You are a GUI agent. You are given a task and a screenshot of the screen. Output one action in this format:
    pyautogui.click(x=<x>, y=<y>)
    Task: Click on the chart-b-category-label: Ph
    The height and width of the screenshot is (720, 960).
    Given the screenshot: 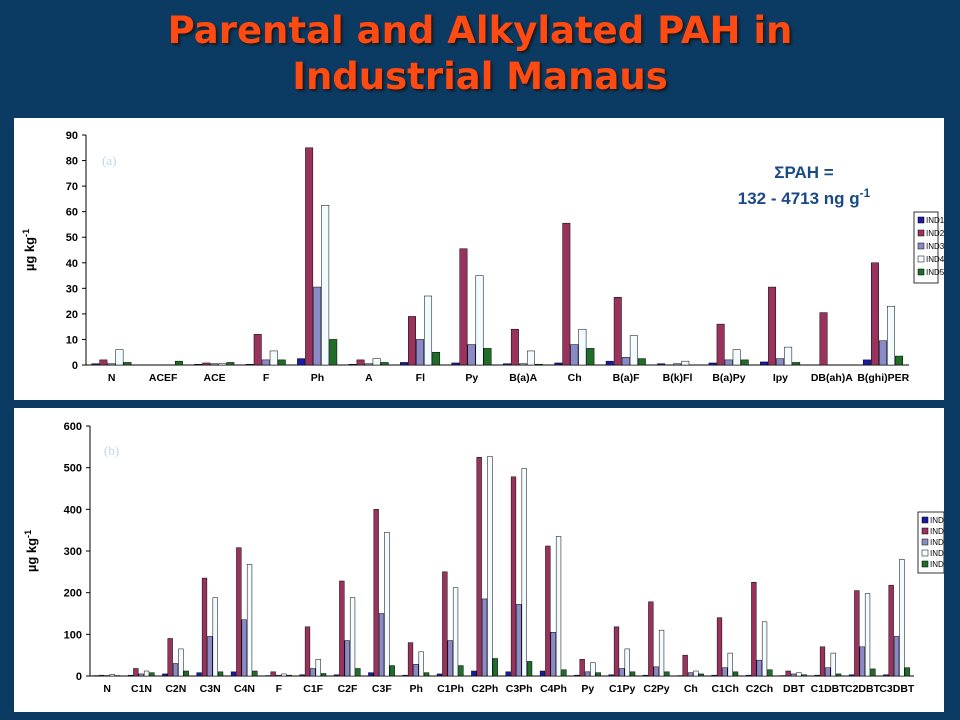 What is the action you would take?
    pyautogui.click(x=415, y=689)
    